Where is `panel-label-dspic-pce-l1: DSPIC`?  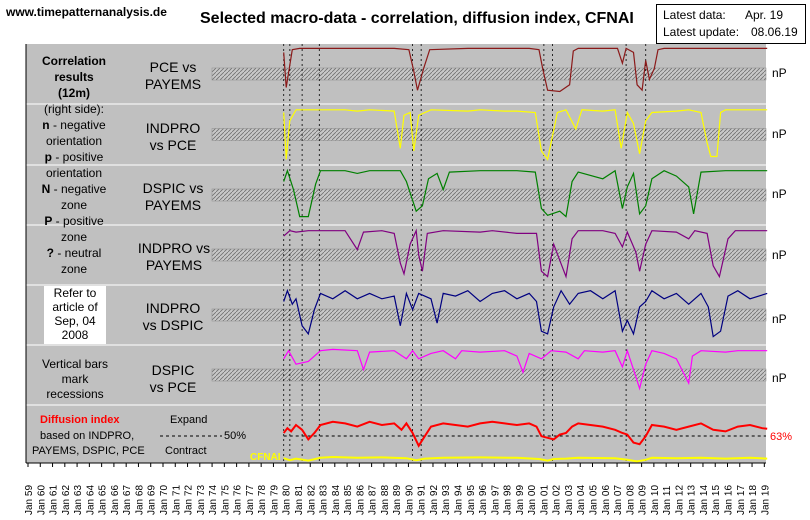 panel-label-dspic-pce-l1: DSPIC is located at coordinates (173, 370).